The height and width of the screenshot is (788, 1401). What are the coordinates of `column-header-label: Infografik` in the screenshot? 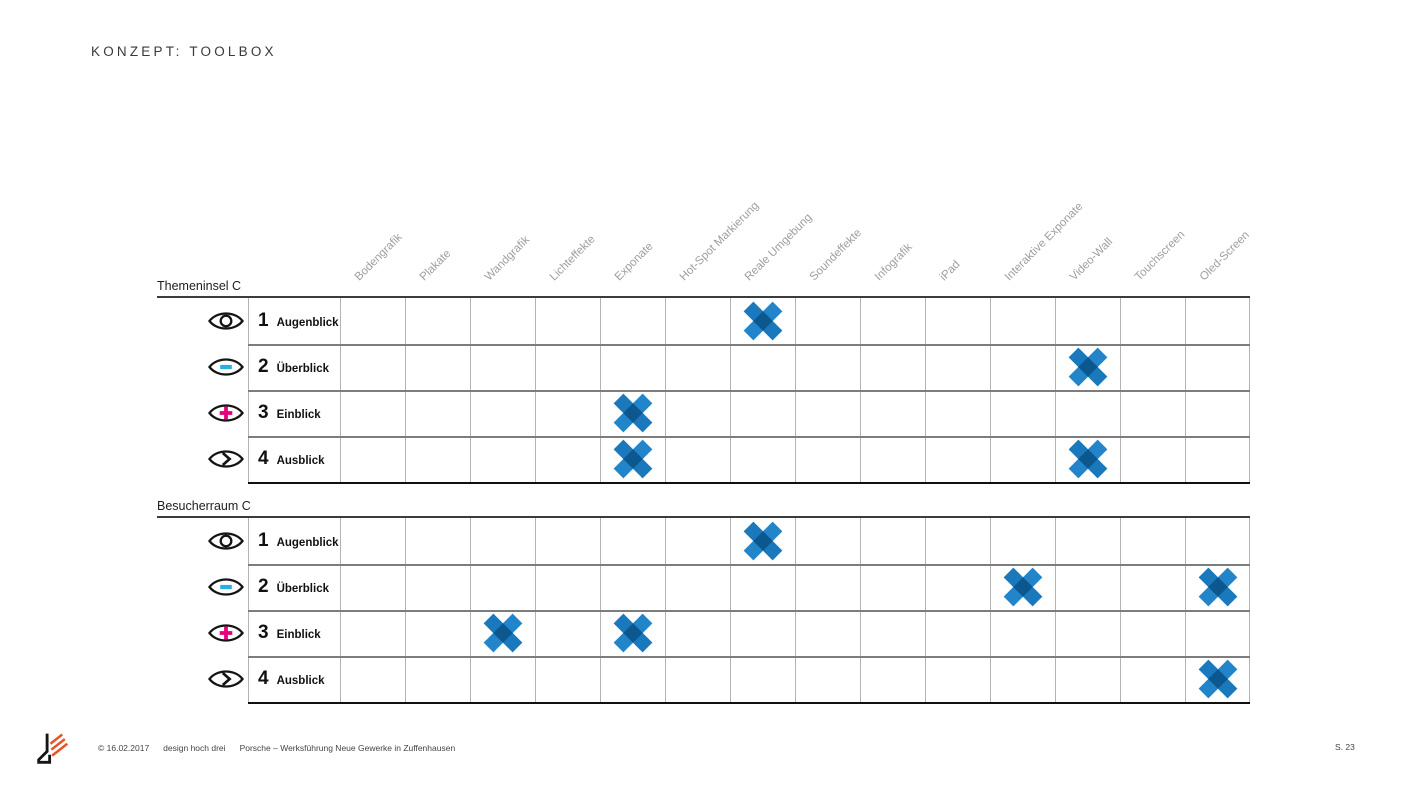 It's located at (893, 262).